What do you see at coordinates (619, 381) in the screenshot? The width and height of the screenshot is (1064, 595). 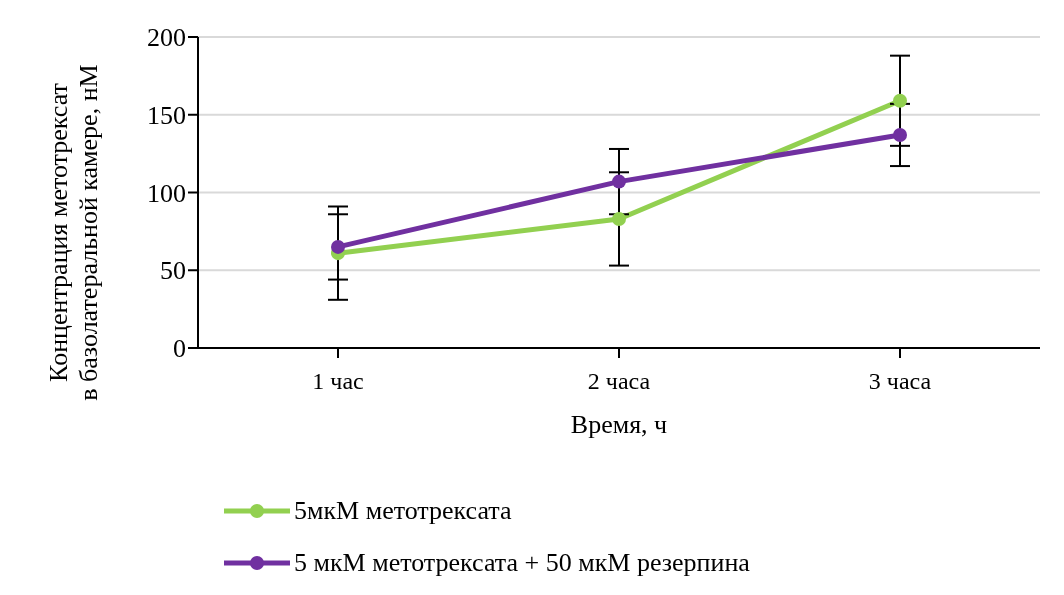 I see `x-tick-label: 2 часа` at bounding box center [619, 381].